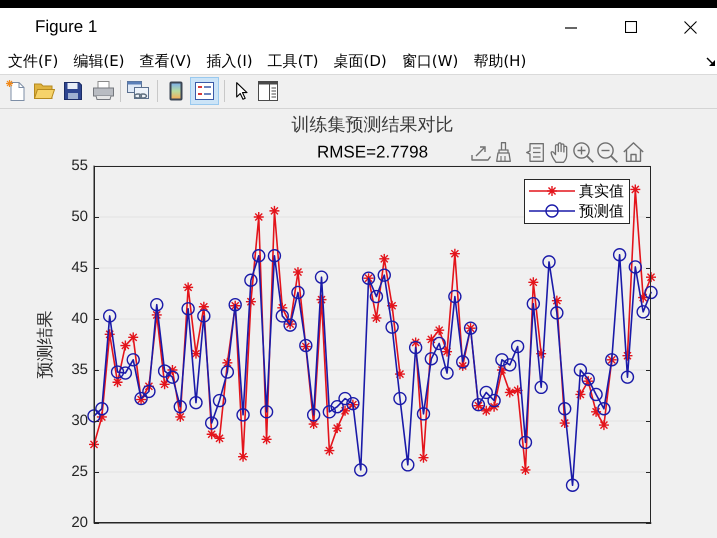  Describe the element at coordinates (373, 124) in the screenshot. I see `chart-title: 训练集预测结果对比` at that location.